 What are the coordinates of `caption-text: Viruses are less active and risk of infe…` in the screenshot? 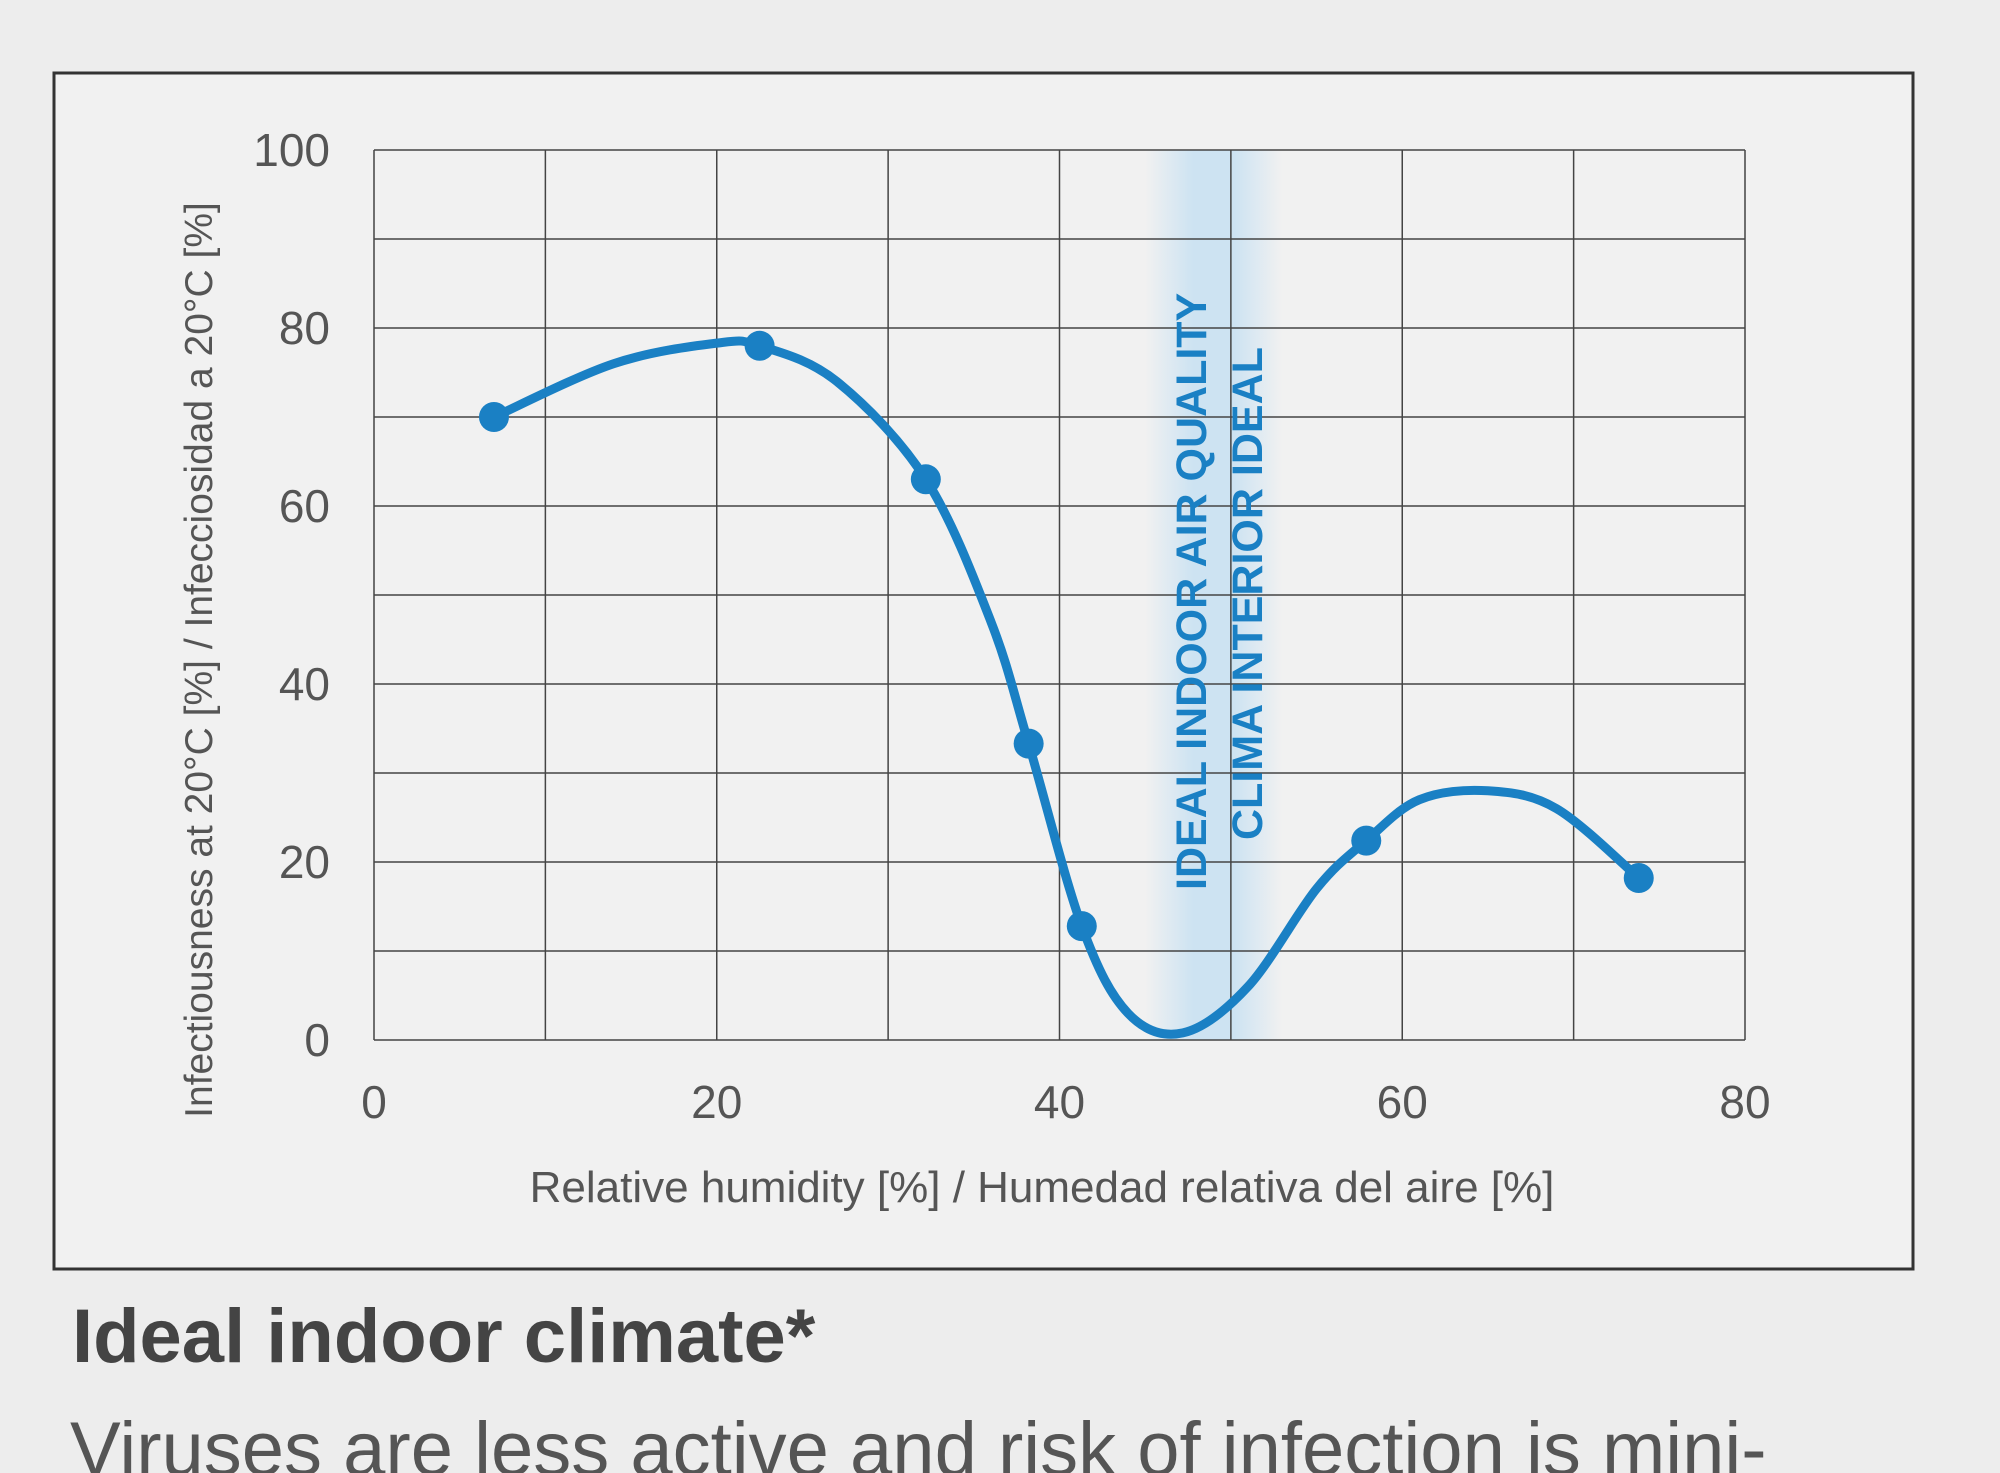 It's located at (918, 1440).